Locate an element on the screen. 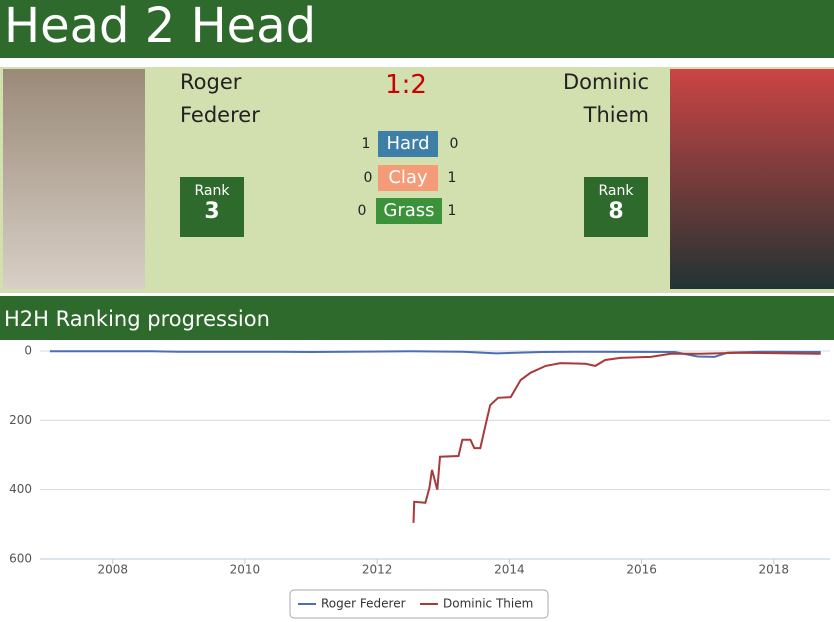 Image resolution: width=834 pixels, height=622 pixels. rank-box: Rank 3 is located at coordinates (212, 207).